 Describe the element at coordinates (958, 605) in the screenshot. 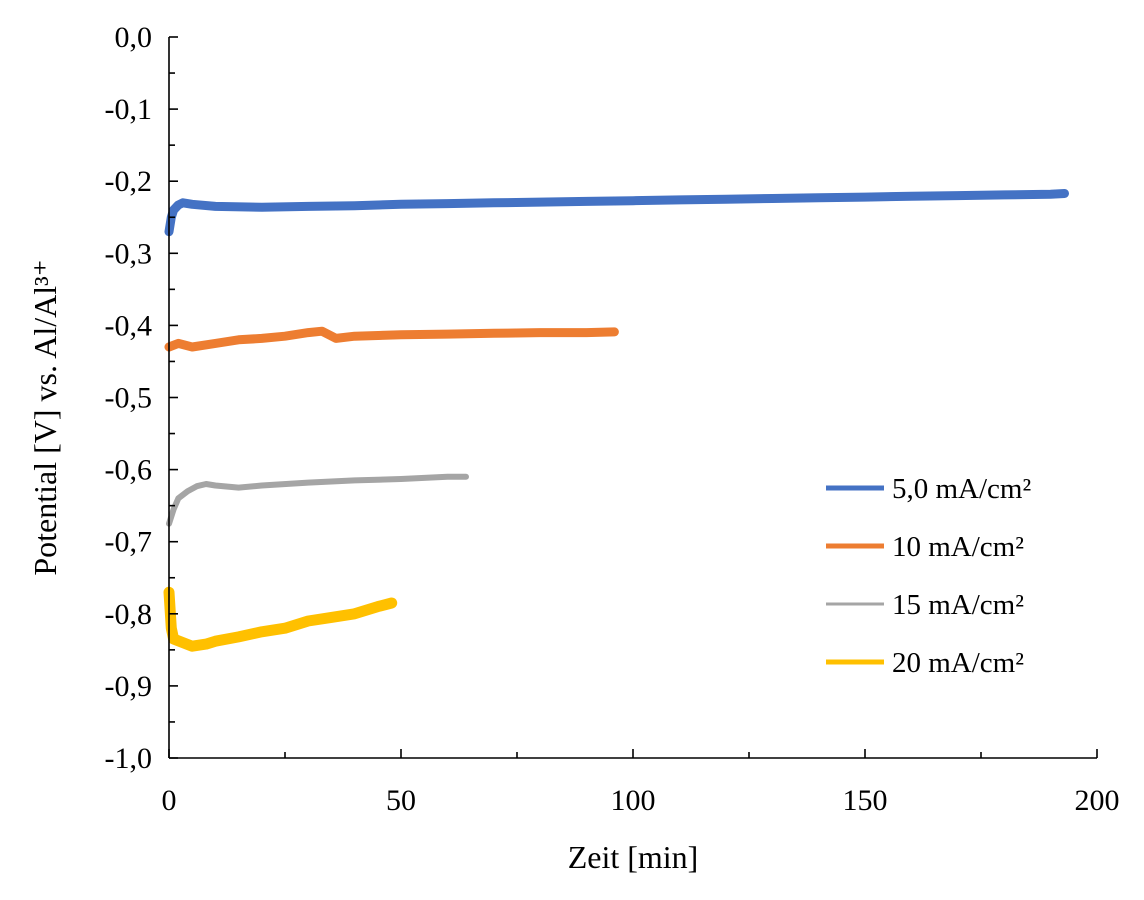

I see `legend-label: 15 mA/cm²` at that location.